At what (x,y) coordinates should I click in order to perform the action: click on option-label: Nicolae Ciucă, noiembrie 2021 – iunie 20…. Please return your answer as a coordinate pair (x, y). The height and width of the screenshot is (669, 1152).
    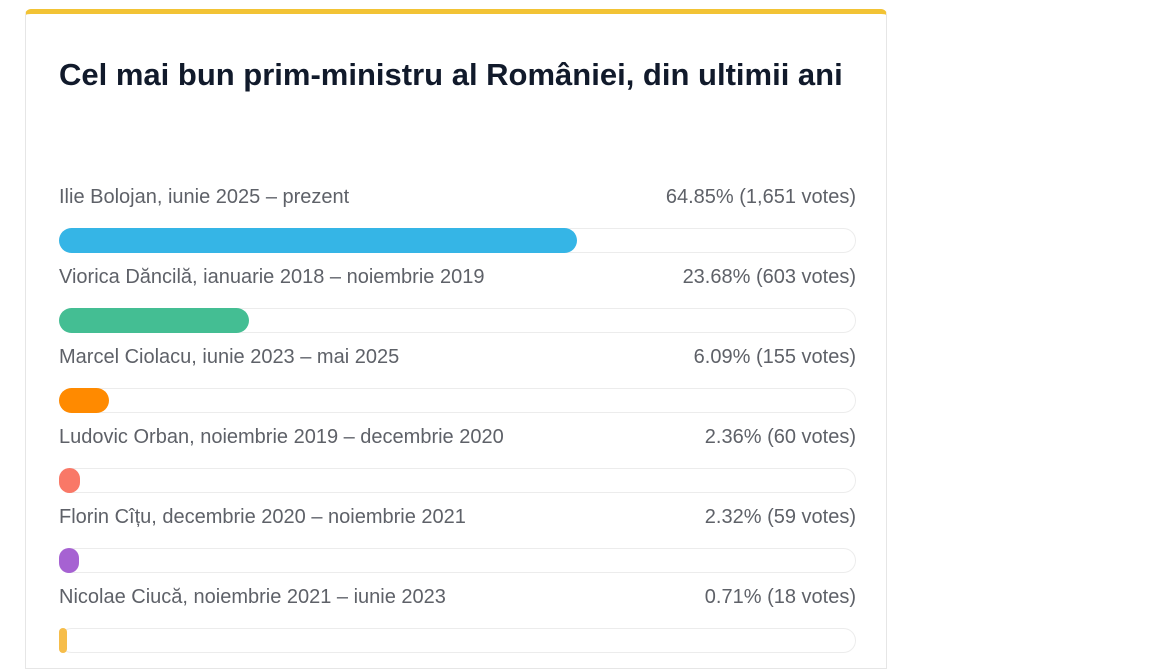
    Looking at the image, I should click on (252, 597).